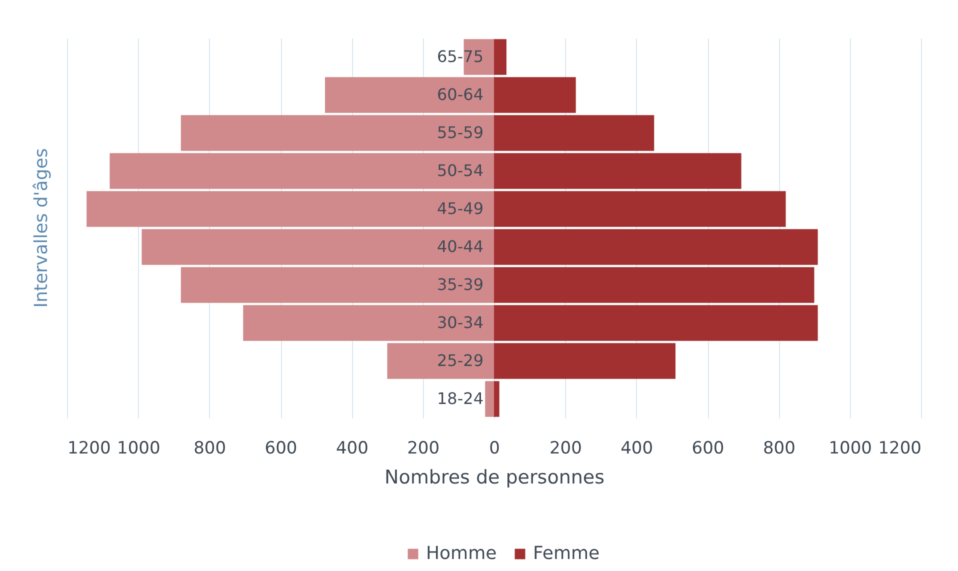 The height and width of the screenshot is (571, 958). What do you see at coordinates (460, 360) in the screenshot?
I see `y-tick-label: 25-29` at bounding box center [460, 360].